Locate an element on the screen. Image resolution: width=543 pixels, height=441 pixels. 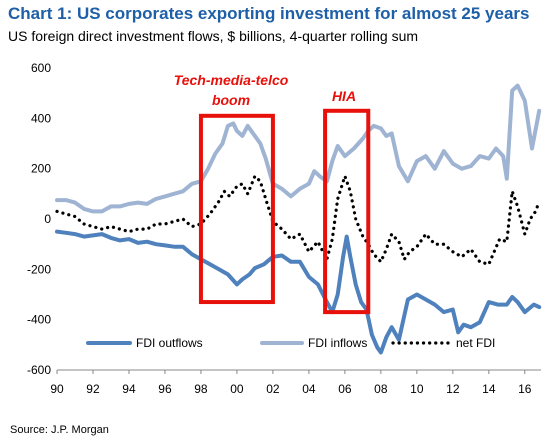
y-tick-label: 600 is located at coordinates (41, 68).